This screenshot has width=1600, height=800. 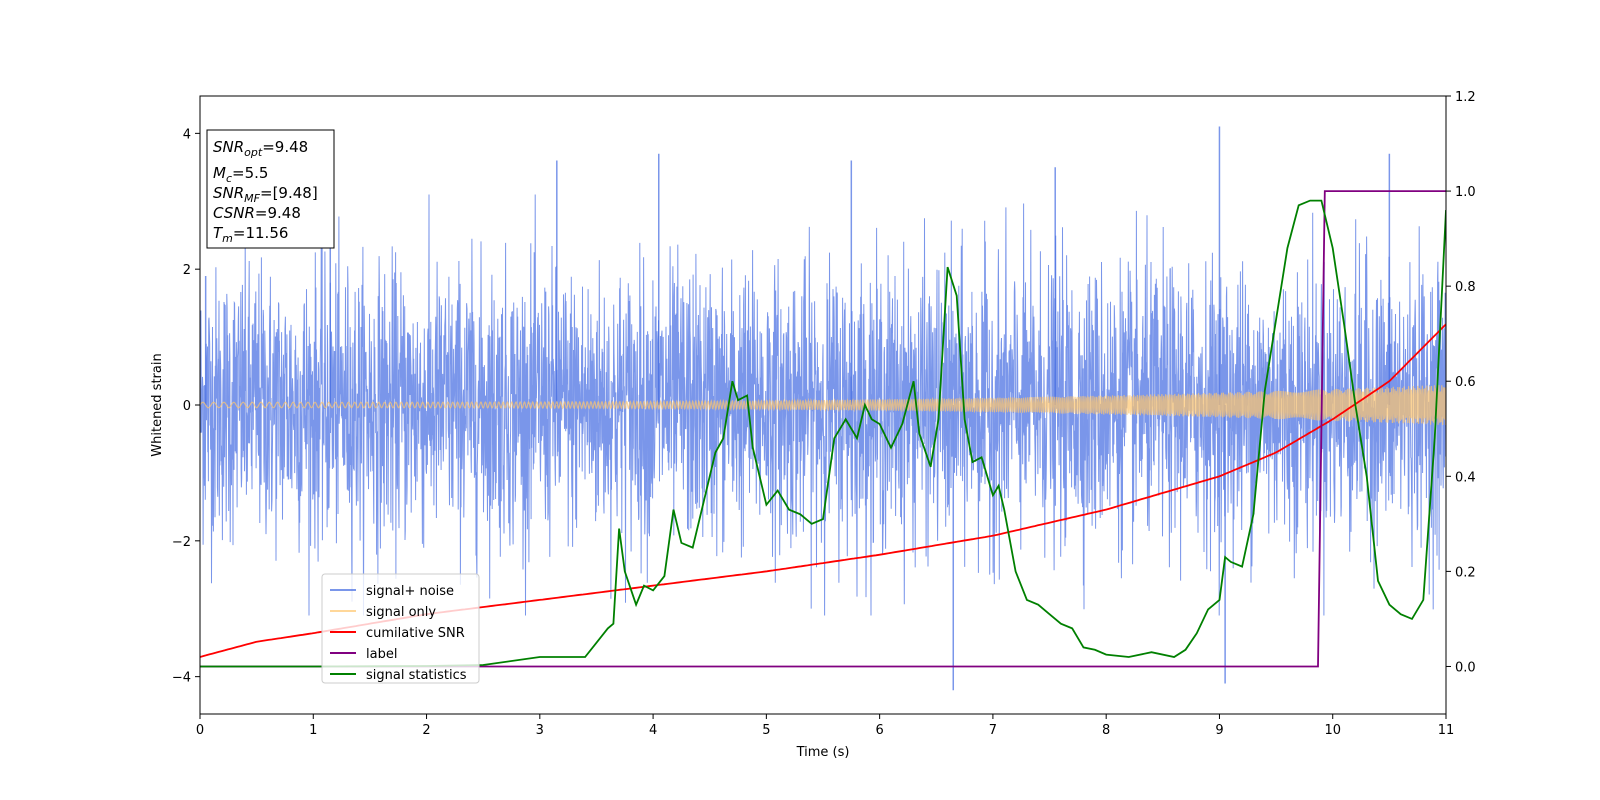 What do you see at coordinates (1465, 572) in the screenshot?
I see `y2-tick-label: 0.2` at bounding box center [1465, 572].